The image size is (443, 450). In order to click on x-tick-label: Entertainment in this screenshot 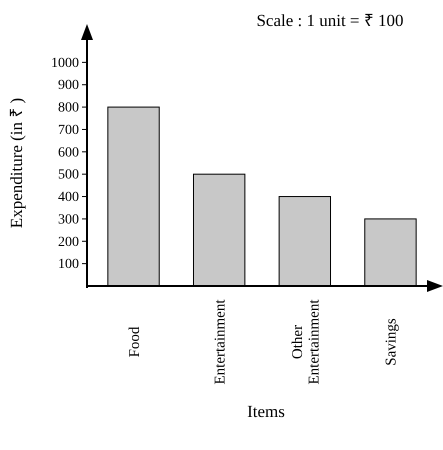, I will do `click(220, 341)`.